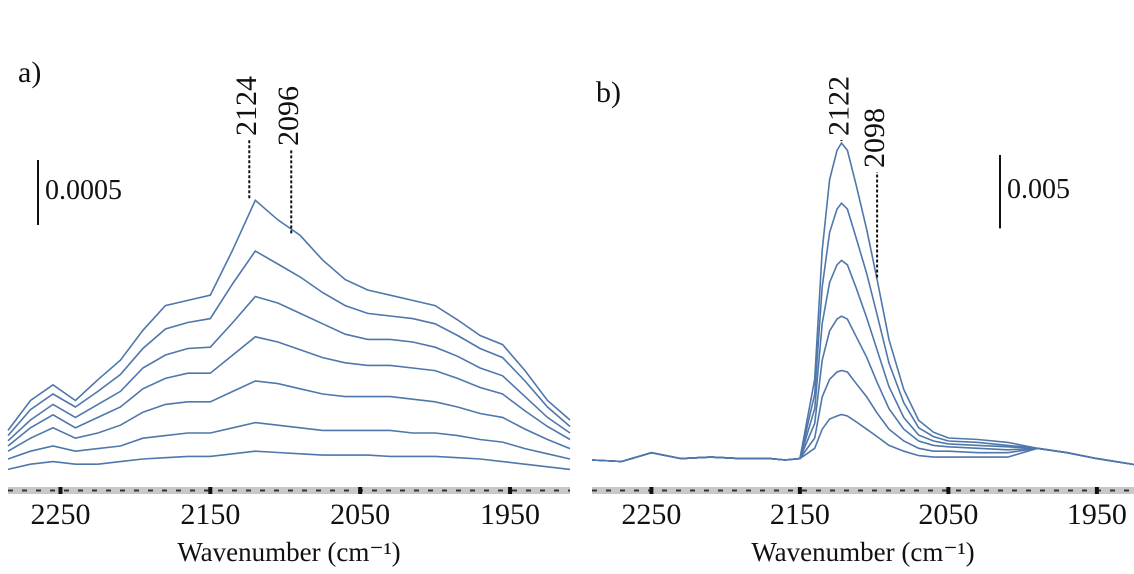  What do you see at coordinates (838, 106) in the screenshot?
I see `peak-label: 2122` at bounding box center [838, 106].